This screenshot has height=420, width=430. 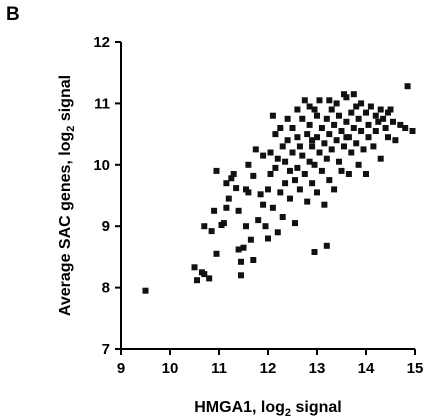 What do you see at coordinates (219, 368) in the screenshot?
I see `x-tick-label: 11` at bounding box center [219, 368].